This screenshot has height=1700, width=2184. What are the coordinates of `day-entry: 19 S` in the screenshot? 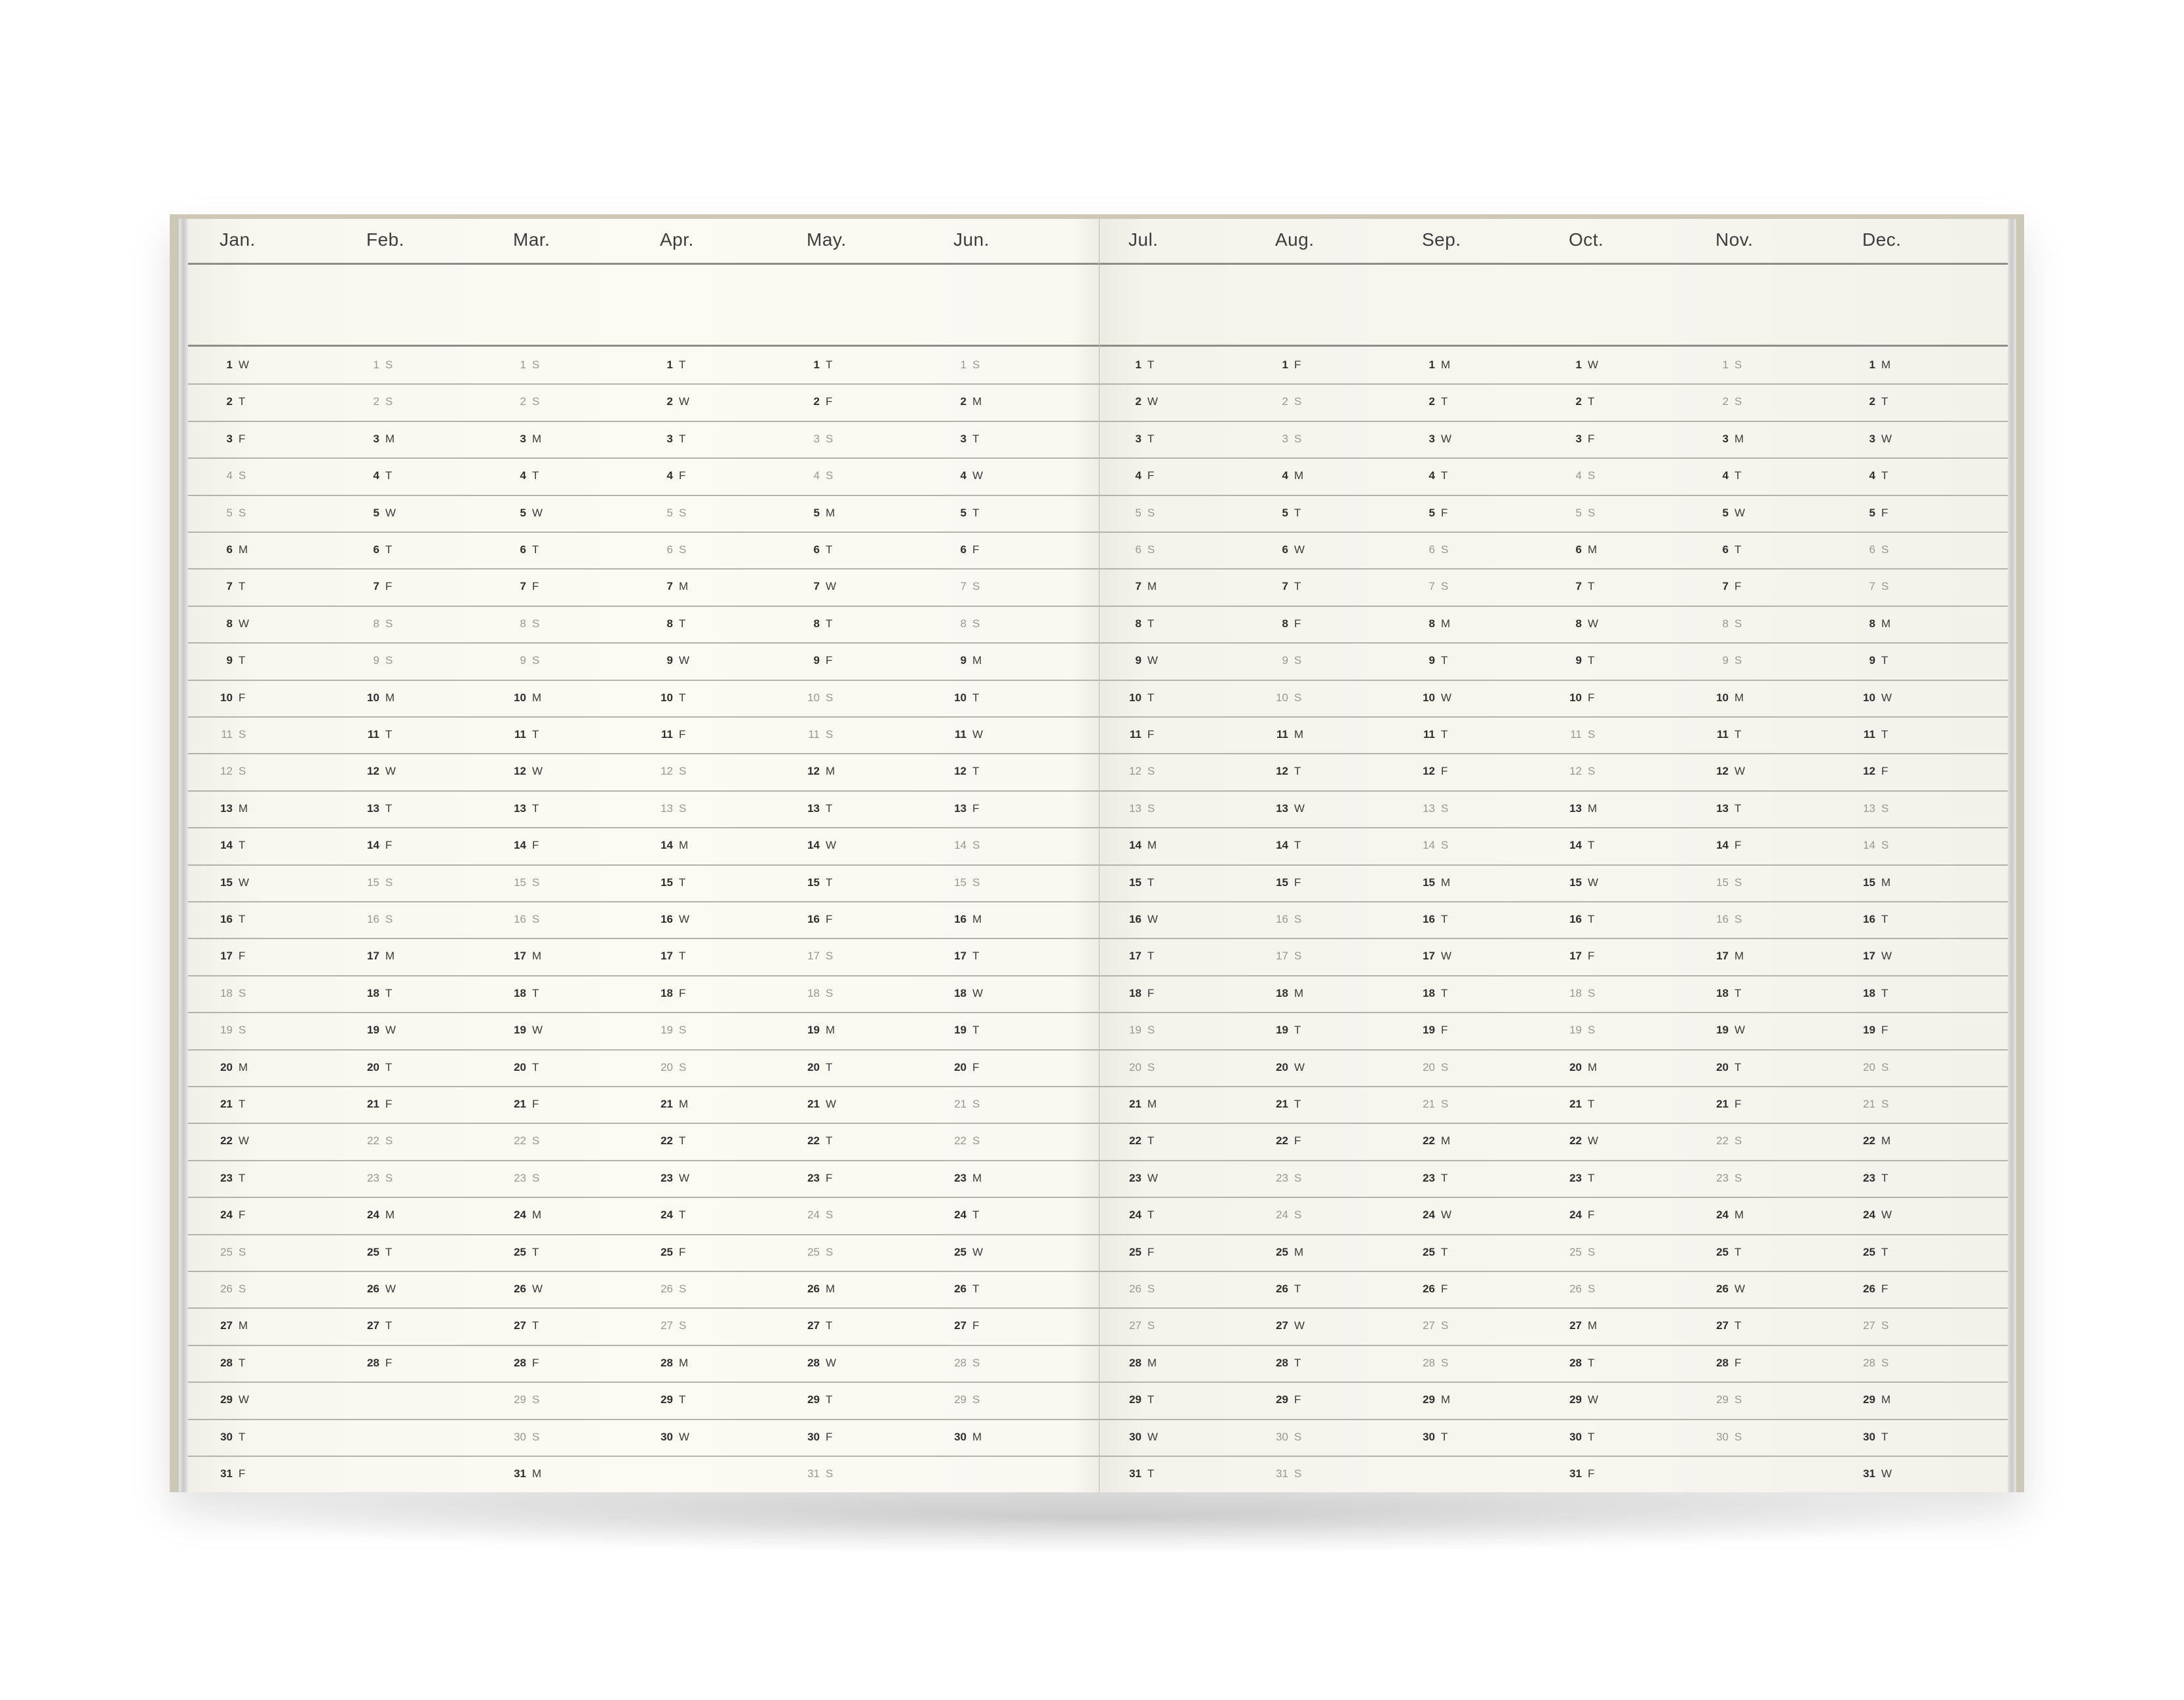 It's located at (1576, 1031).